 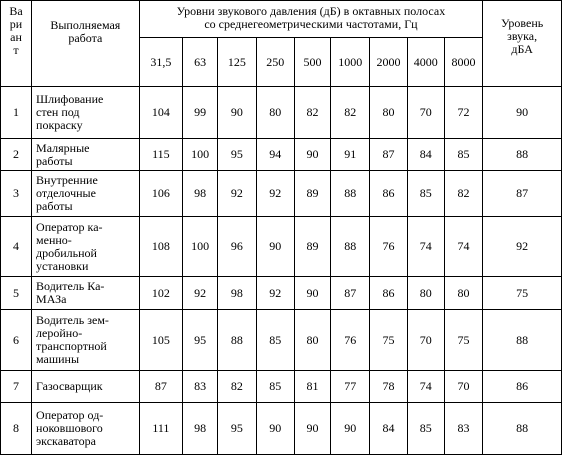 What do you see at coordinates (161, 112) in the screenshot?
I see `pressure-value-cell: 104` at bounding box center [161, 112].